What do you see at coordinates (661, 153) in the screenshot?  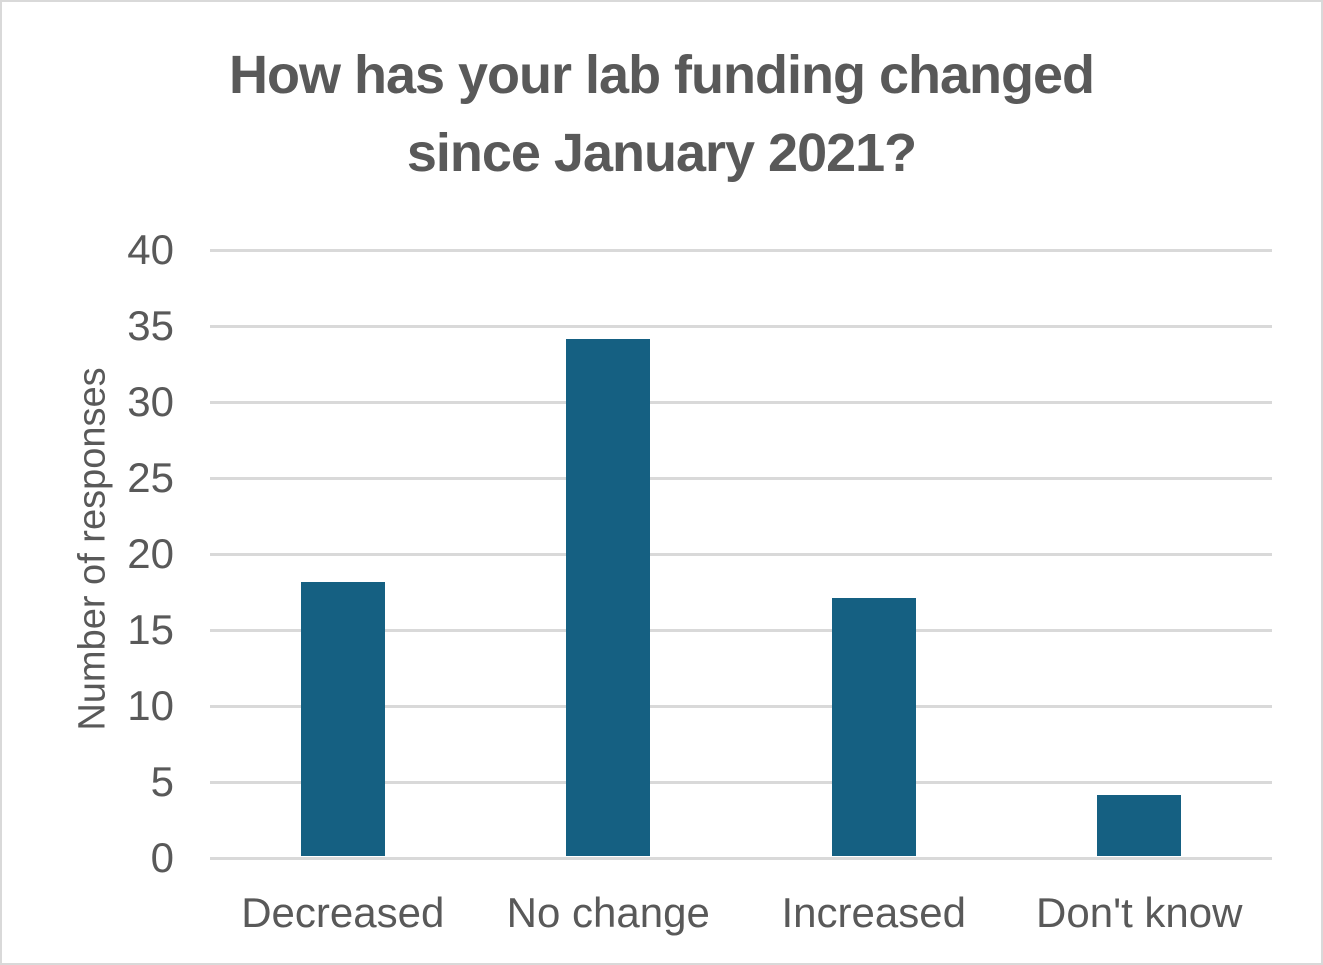 I see `chart-title-line-2: since January 2021?` at bounding box center [661, 153].